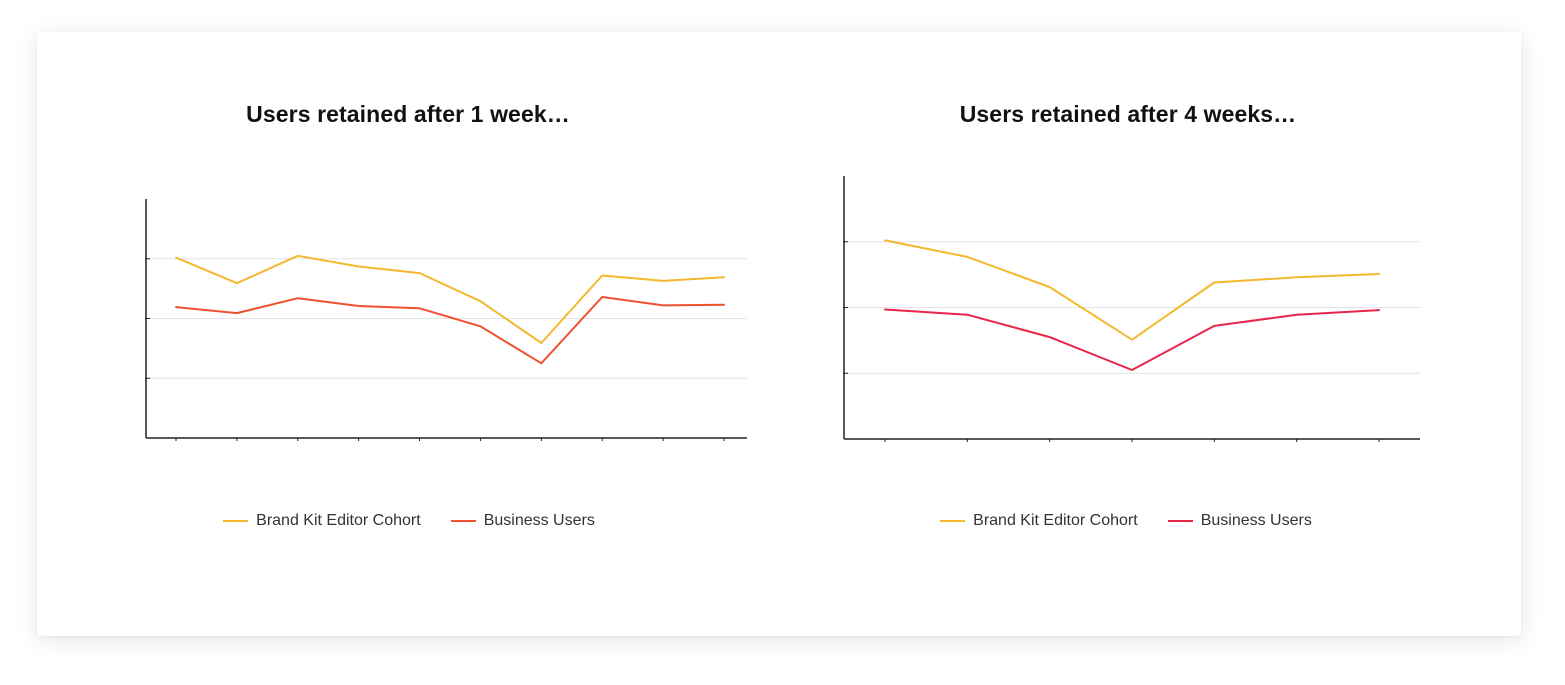 The width and height of the screenshot is (1565, 685). I want to click on line-chart-1-week, so click(446, 320).